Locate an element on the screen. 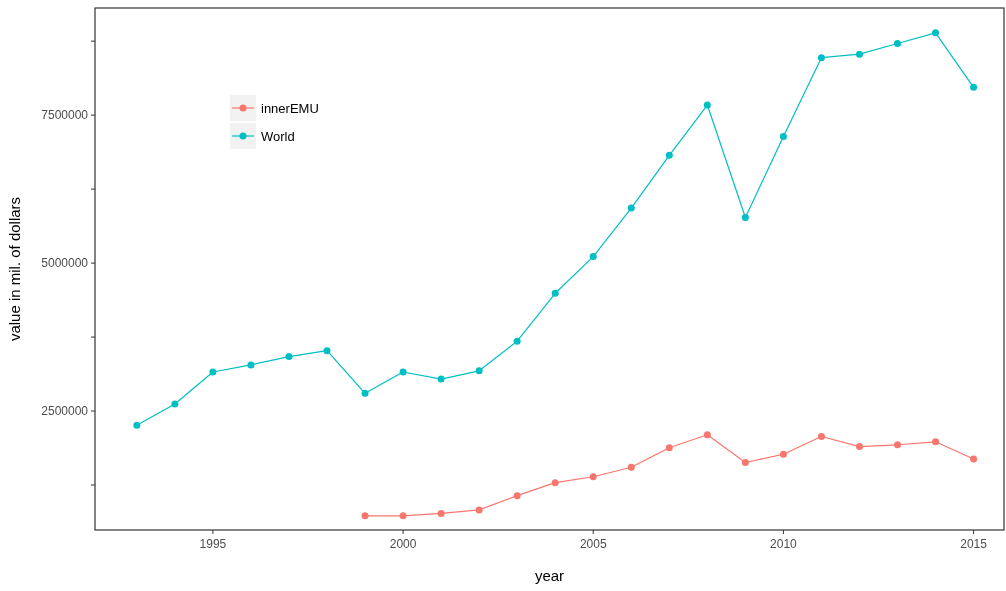 This screenshot has width=1006, height=591. x-tick-label: 2005 is located at coordinates (593, 544).